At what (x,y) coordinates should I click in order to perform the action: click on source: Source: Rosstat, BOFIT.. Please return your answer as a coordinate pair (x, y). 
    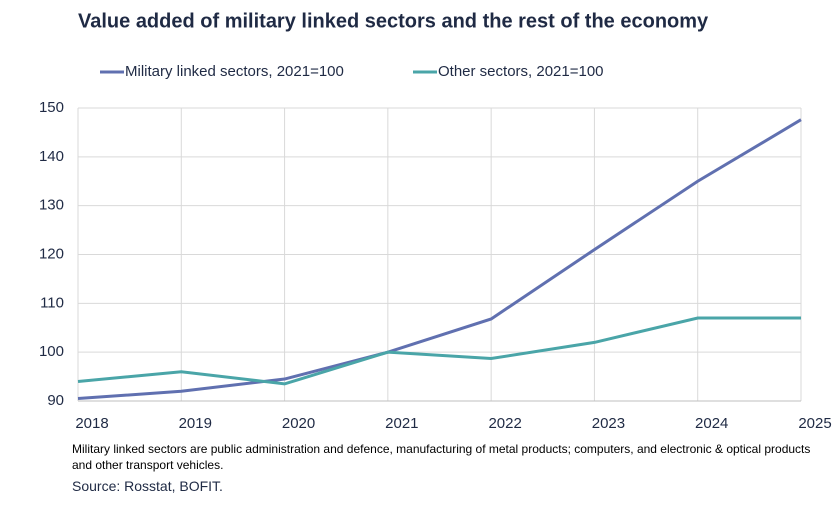
    Looking at the image, I should click on (147, 486).